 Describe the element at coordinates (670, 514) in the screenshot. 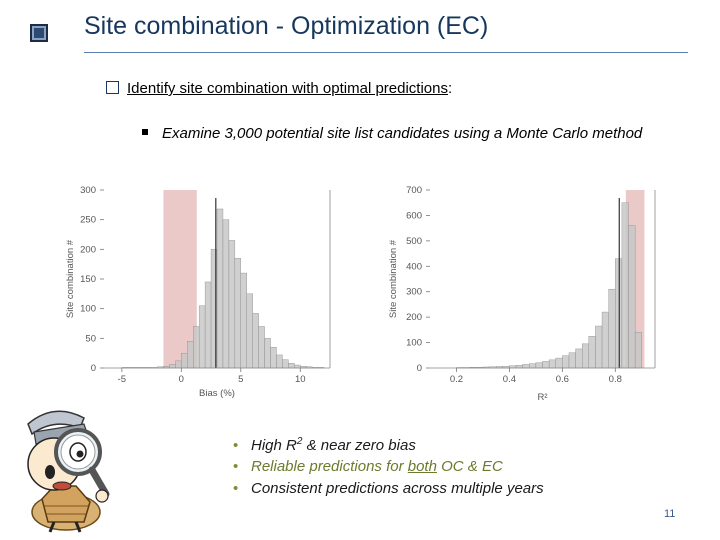

I see `page-number: 11` at that location.